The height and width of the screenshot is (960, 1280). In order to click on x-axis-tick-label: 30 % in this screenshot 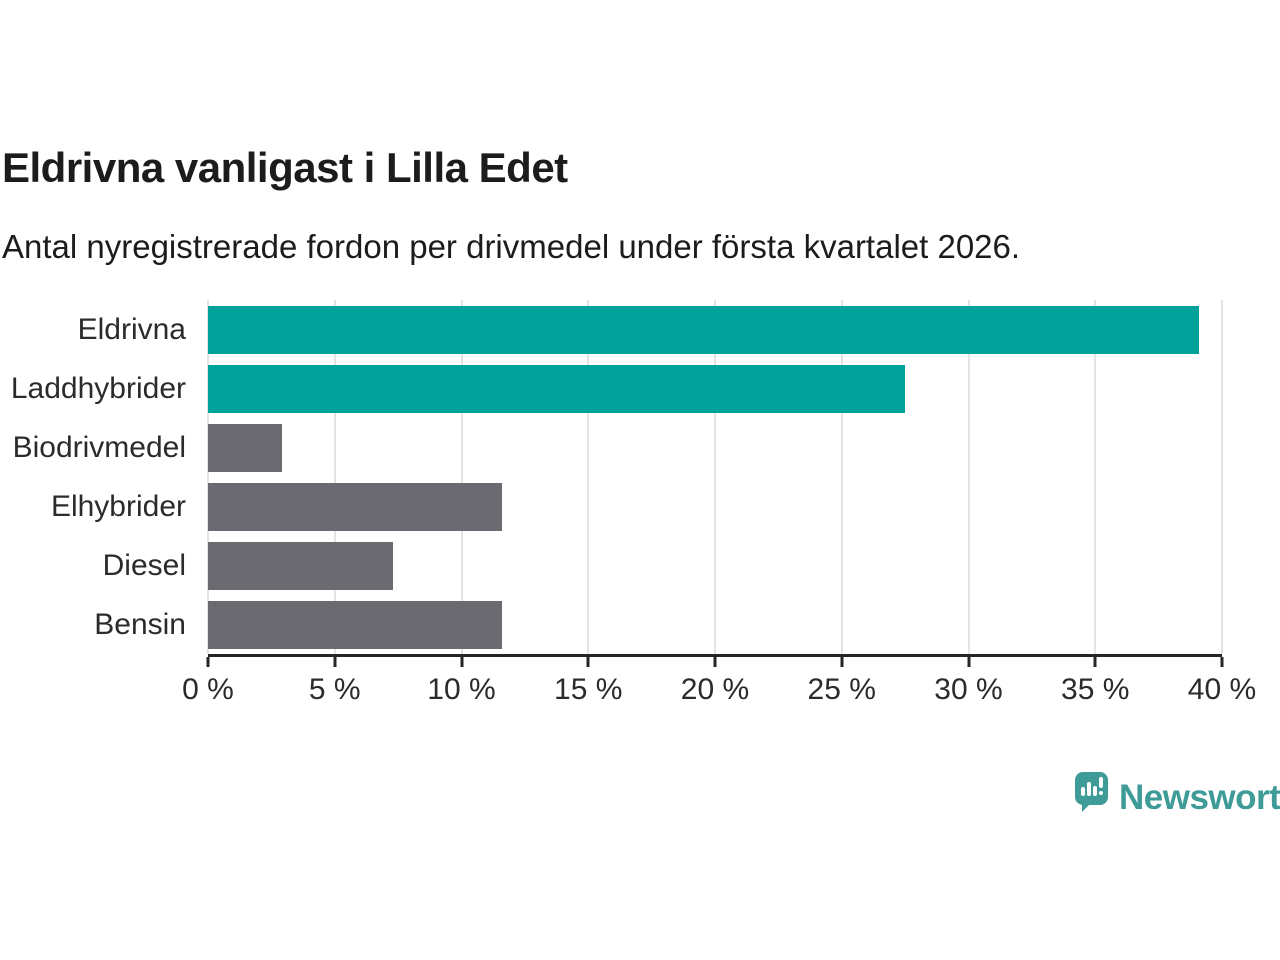, I will do `click(968, 689)`.